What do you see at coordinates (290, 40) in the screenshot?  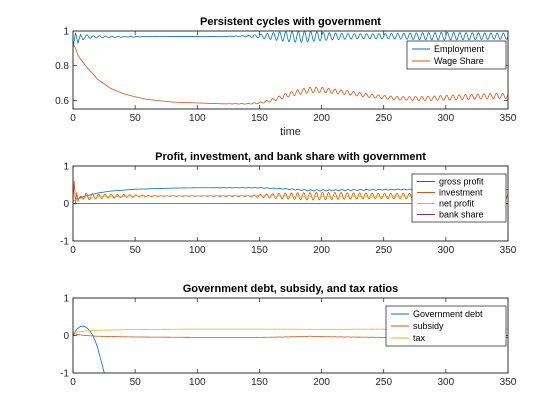 I see `series-line-employment` at bounding box center [290, 40].